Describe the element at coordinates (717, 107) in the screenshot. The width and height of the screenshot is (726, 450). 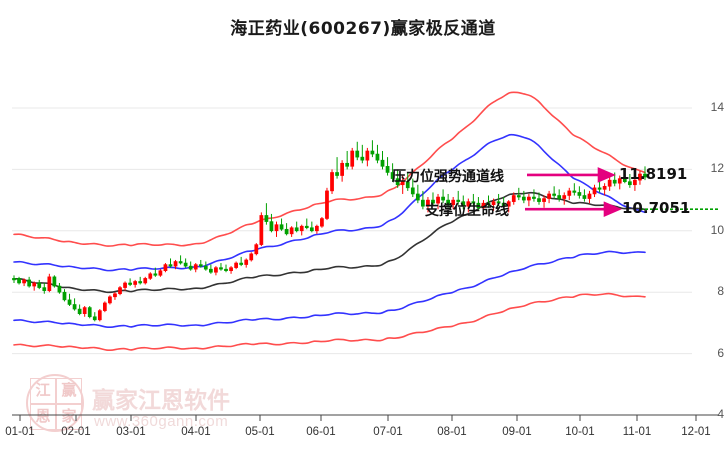
I see `y-axis-tick-14: 14` at that location.